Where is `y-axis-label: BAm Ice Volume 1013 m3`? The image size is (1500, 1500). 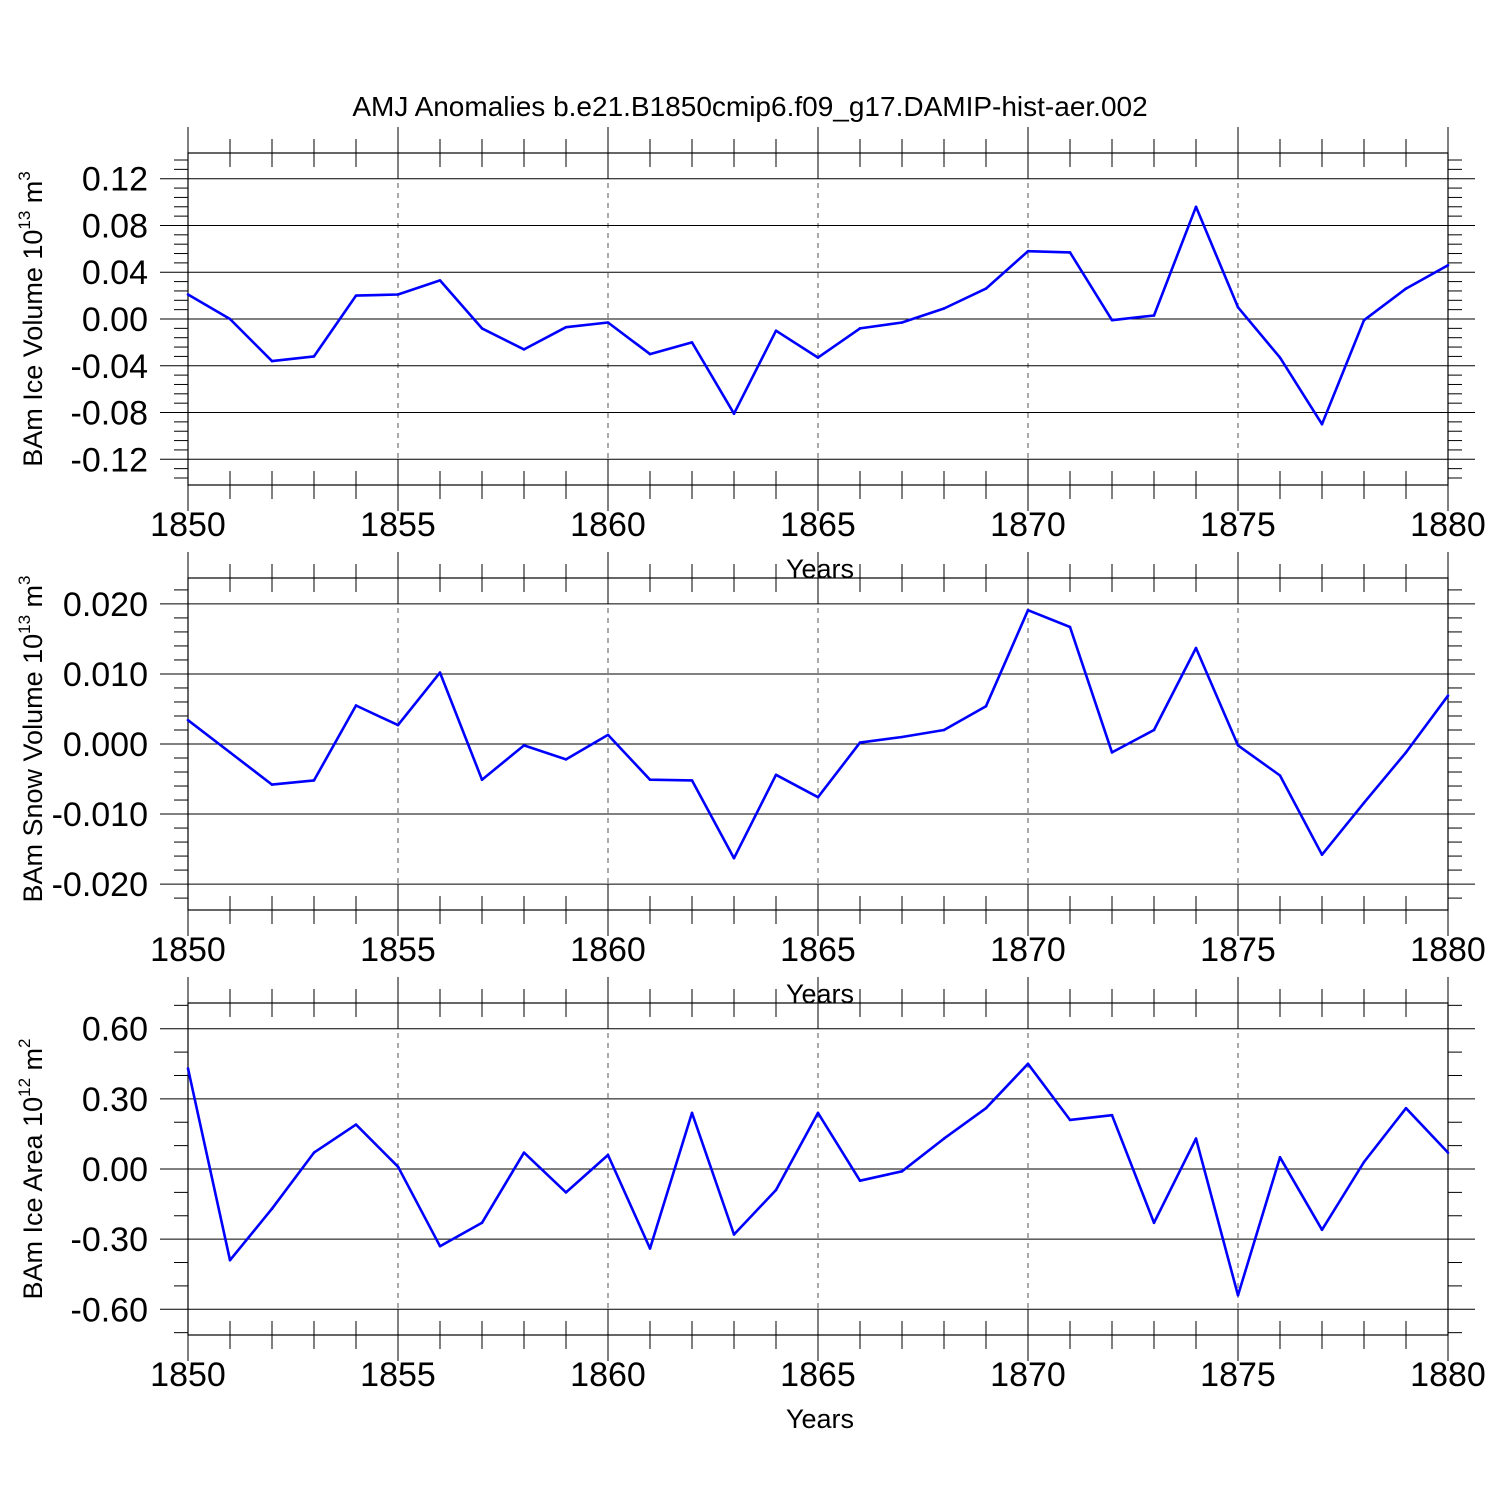 y-axis-label: BAm Ice Volume 1013 m3 is located at coordinates (31, 319).